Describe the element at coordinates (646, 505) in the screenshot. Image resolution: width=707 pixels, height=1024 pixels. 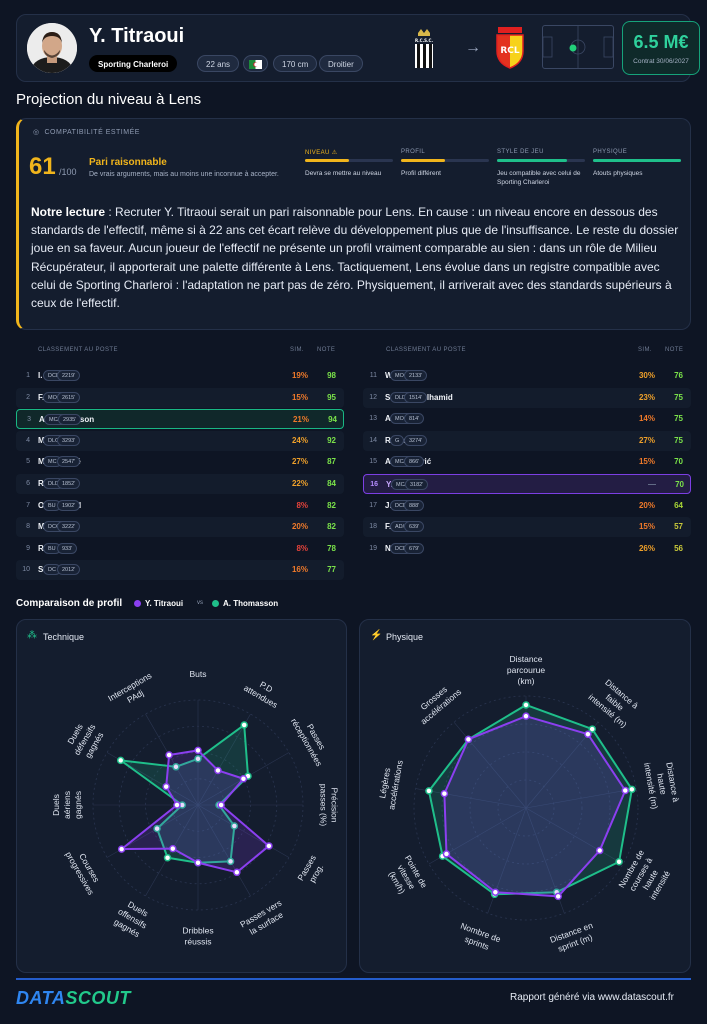
I see `similarity-value: 20%` at that location.